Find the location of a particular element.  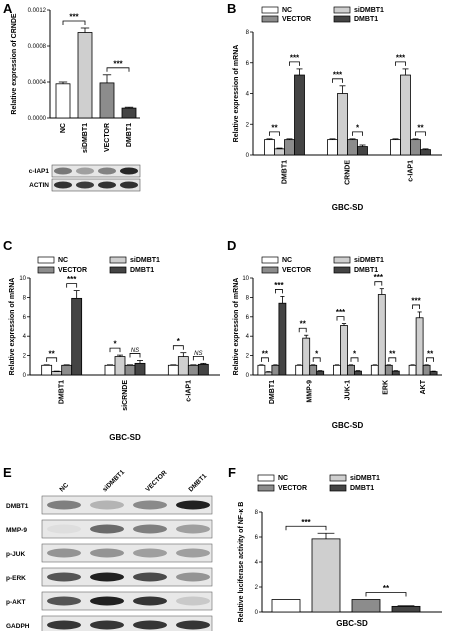

chart-c-sig-bracket is located at coordinates (52, 359).